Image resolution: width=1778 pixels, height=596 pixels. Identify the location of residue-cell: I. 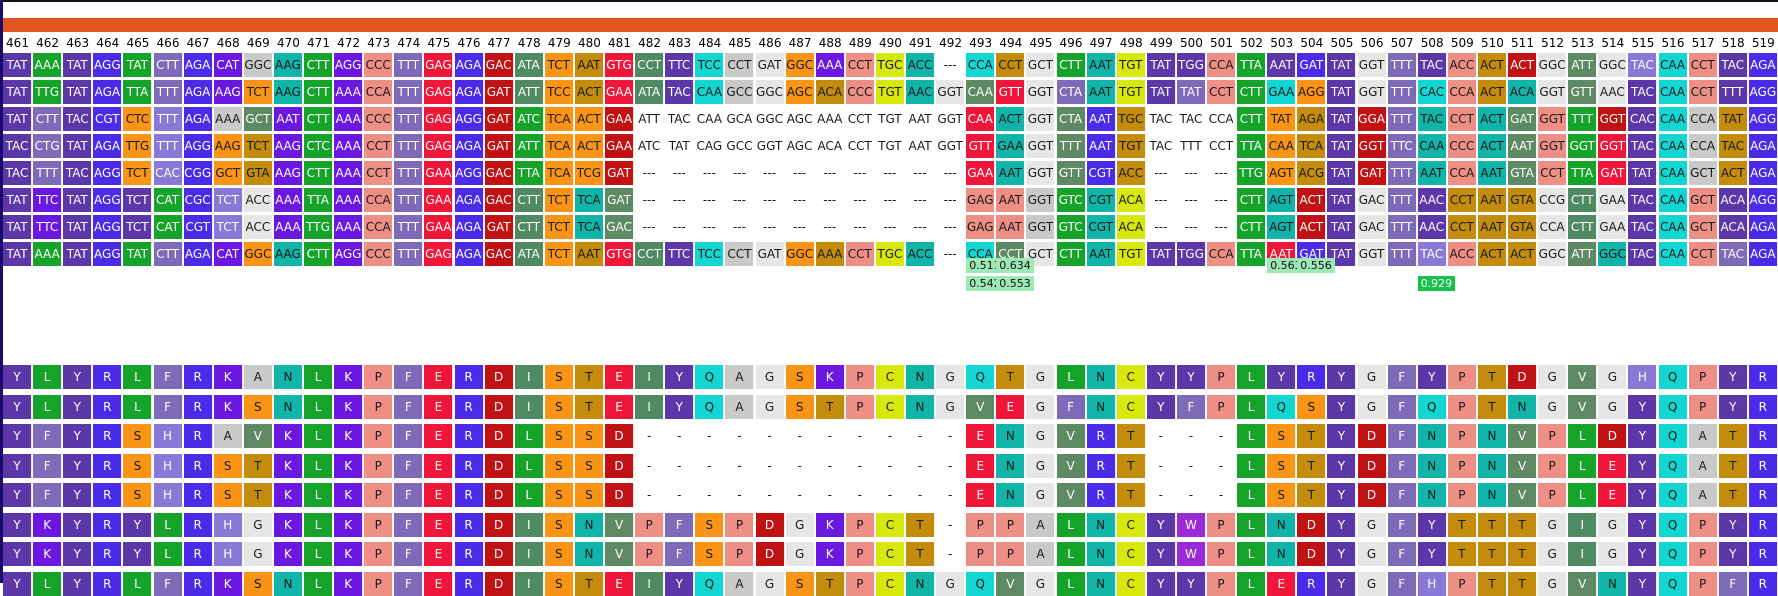
(529, 583).